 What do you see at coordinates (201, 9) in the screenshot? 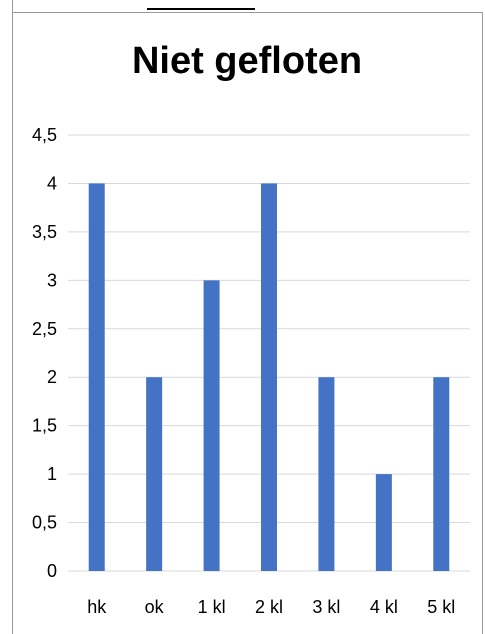
I see `top-mark` at bounding box center [201, 9].